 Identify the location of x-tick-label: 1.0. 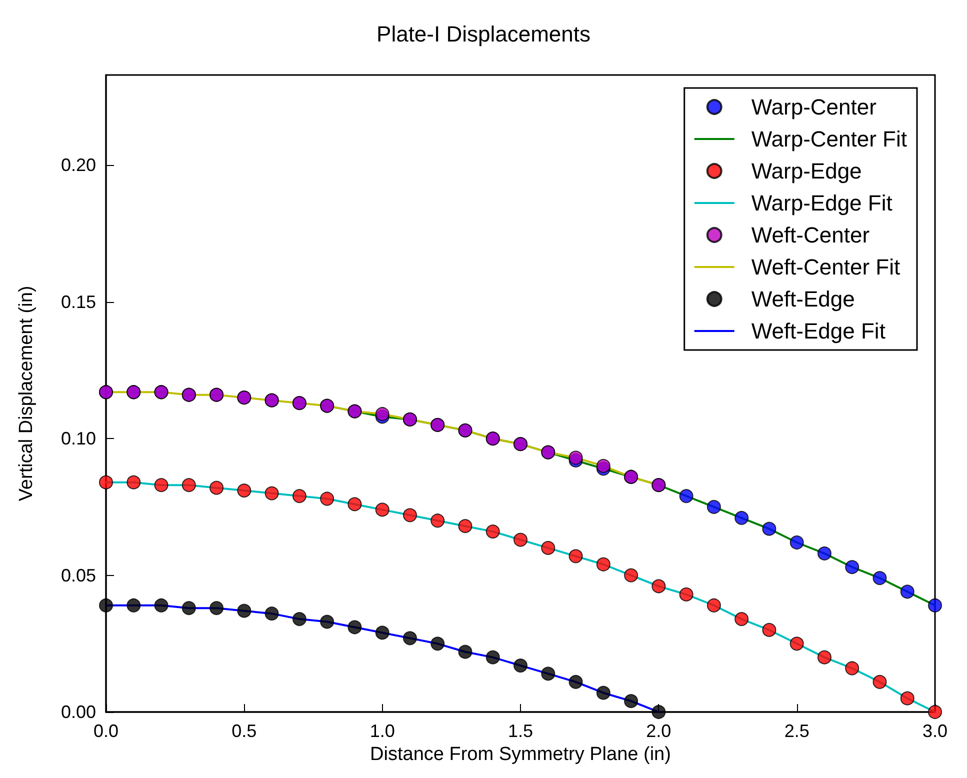
(382, 731).